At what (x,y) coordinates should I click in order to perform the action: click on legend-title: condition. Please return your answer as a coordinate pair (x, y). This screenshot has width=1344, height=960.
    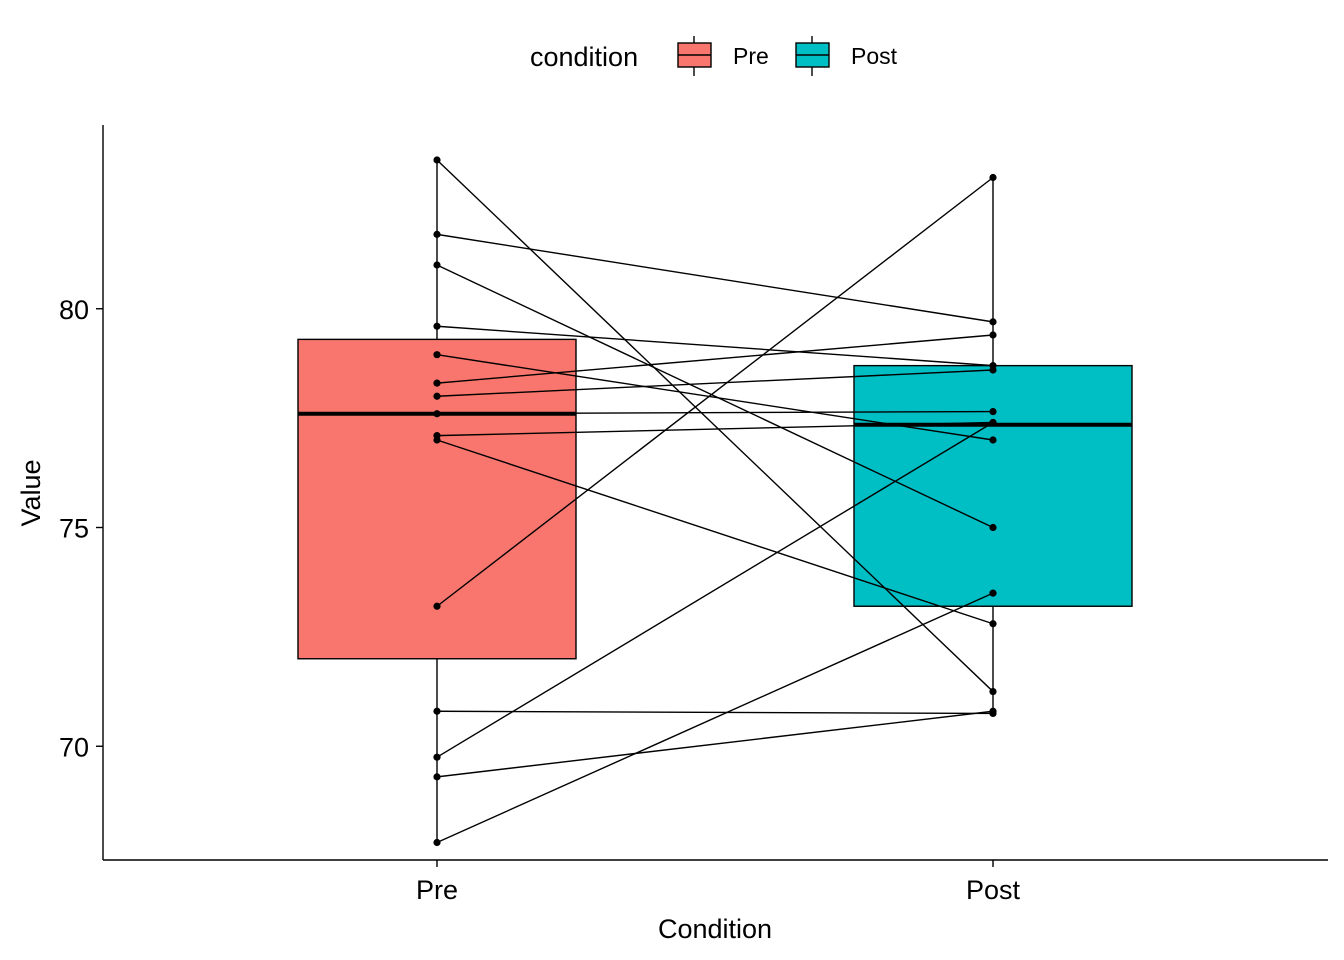
    Looking at the image, I should click on (584, 57).